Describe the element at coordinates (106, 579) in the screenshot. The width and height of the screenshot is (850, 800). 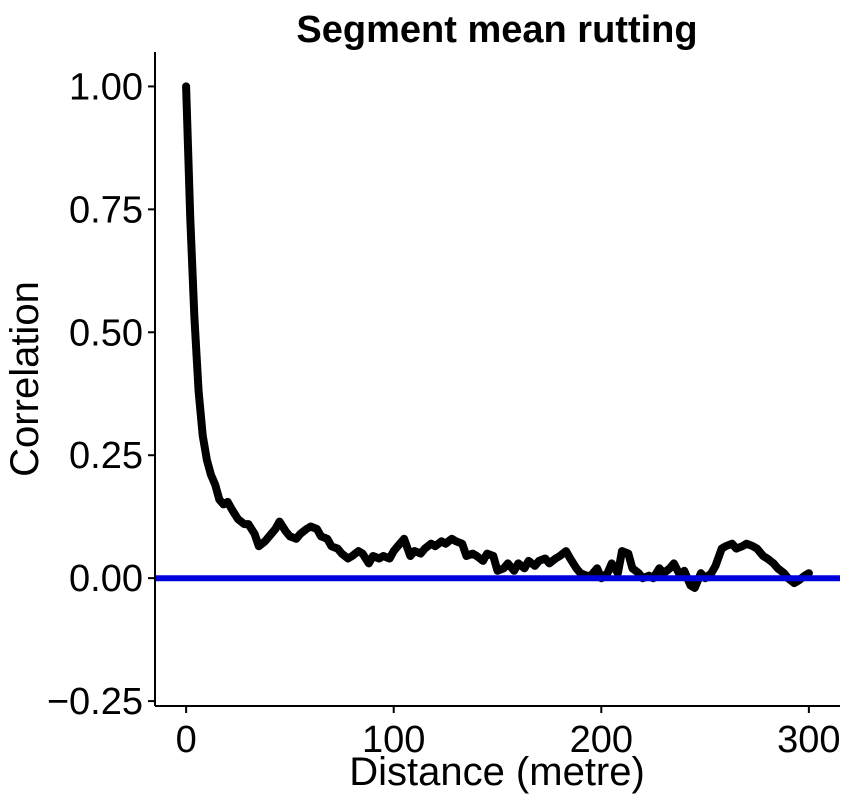
I see `y-tick-label: 0.00` at that location.